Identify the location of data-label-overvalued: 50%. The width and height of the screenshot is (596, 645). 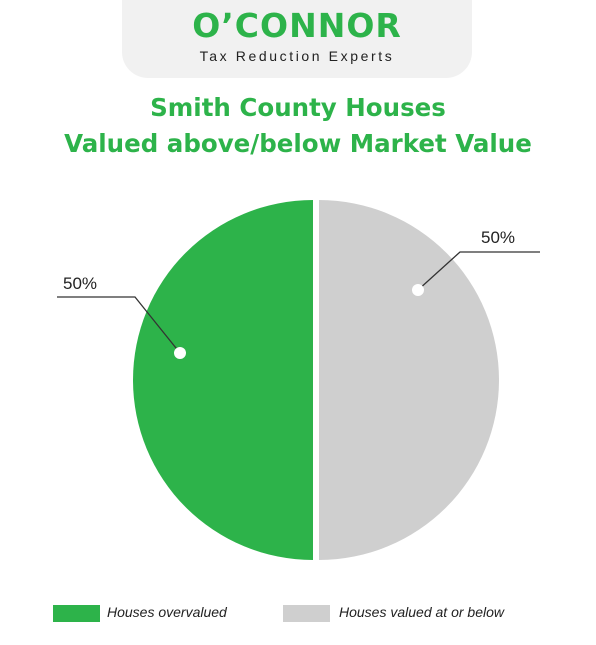
(80, 283).